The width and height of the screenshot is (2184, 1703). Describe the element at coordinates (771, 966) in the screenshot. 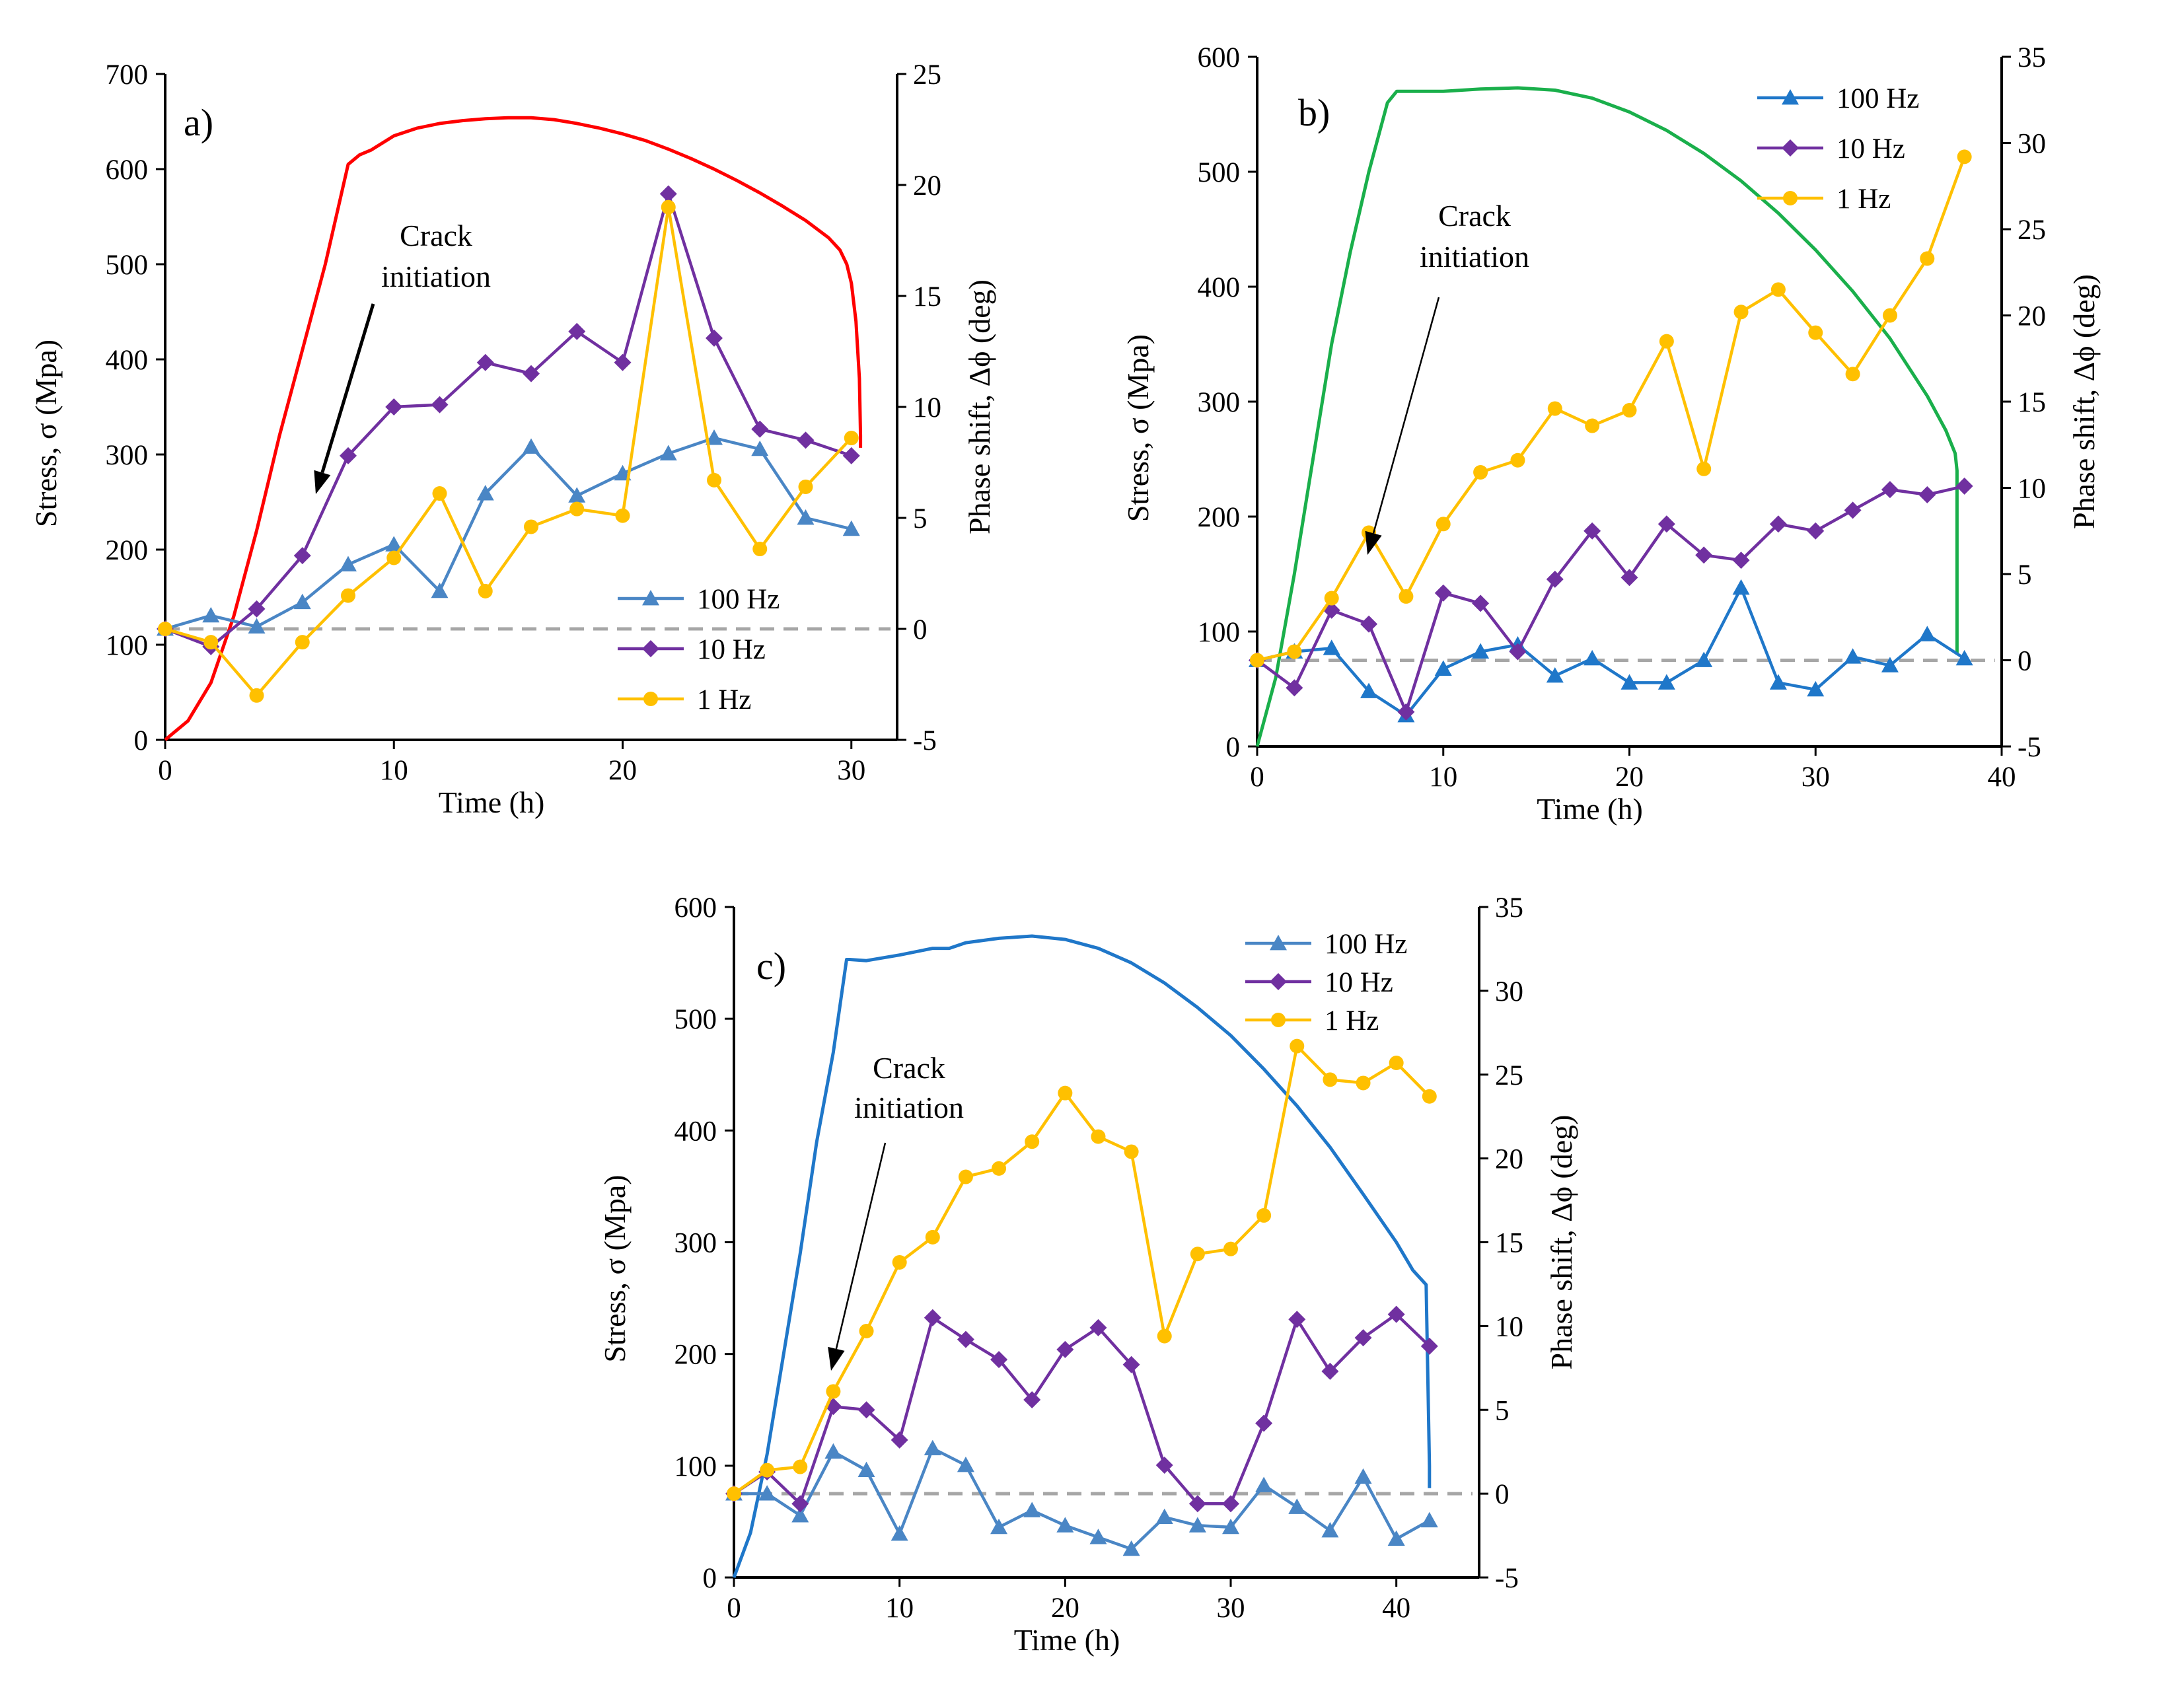

I see `panel-label: c)` at that location.